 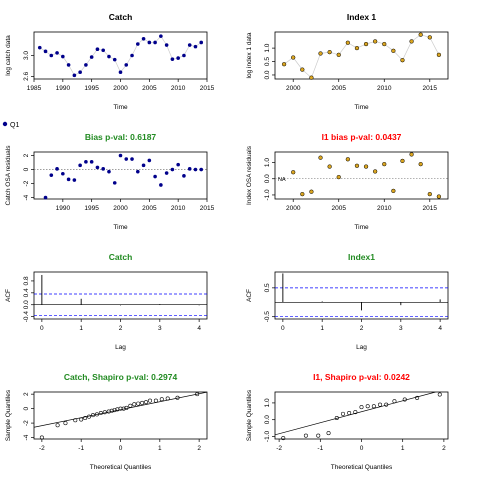 What do you see at coordinates (63, 208) in the screenshot?
I see `x-tick-label: 1990` at bounding box center [63, 208].